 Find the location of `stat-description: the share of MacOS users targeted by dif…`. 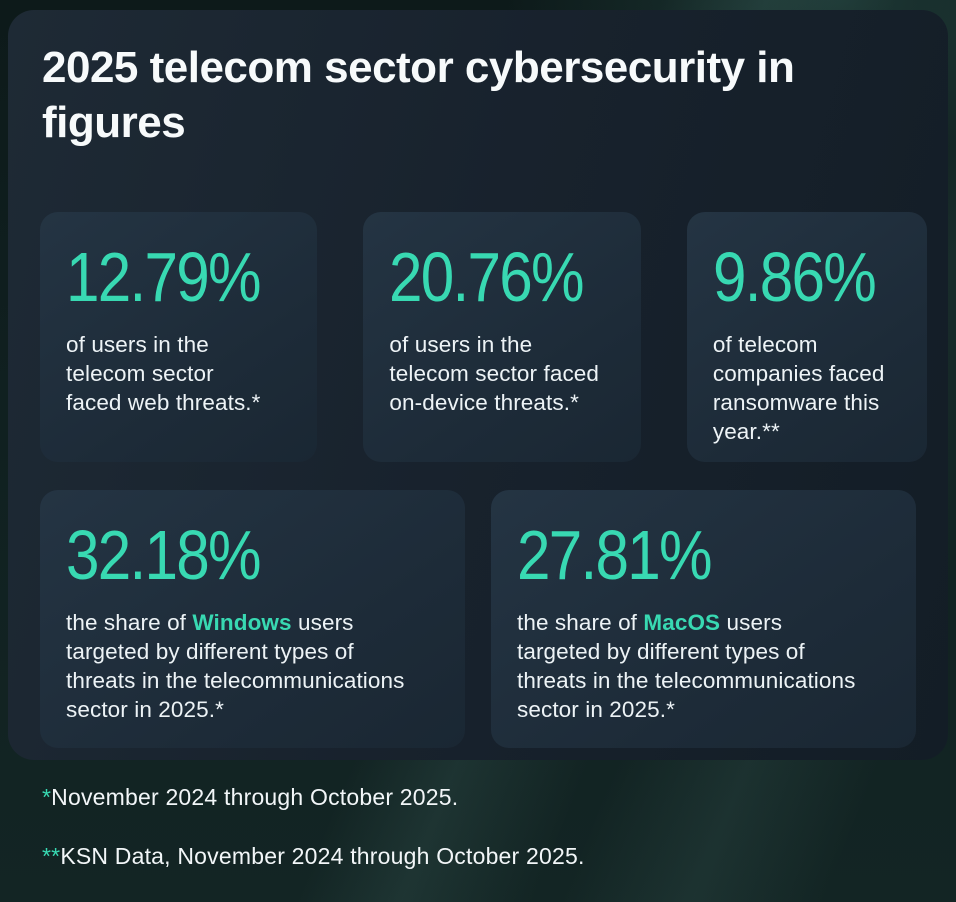

stat-description: the share of MacOS users targeted by dif… is located at coordinates (703, 666).